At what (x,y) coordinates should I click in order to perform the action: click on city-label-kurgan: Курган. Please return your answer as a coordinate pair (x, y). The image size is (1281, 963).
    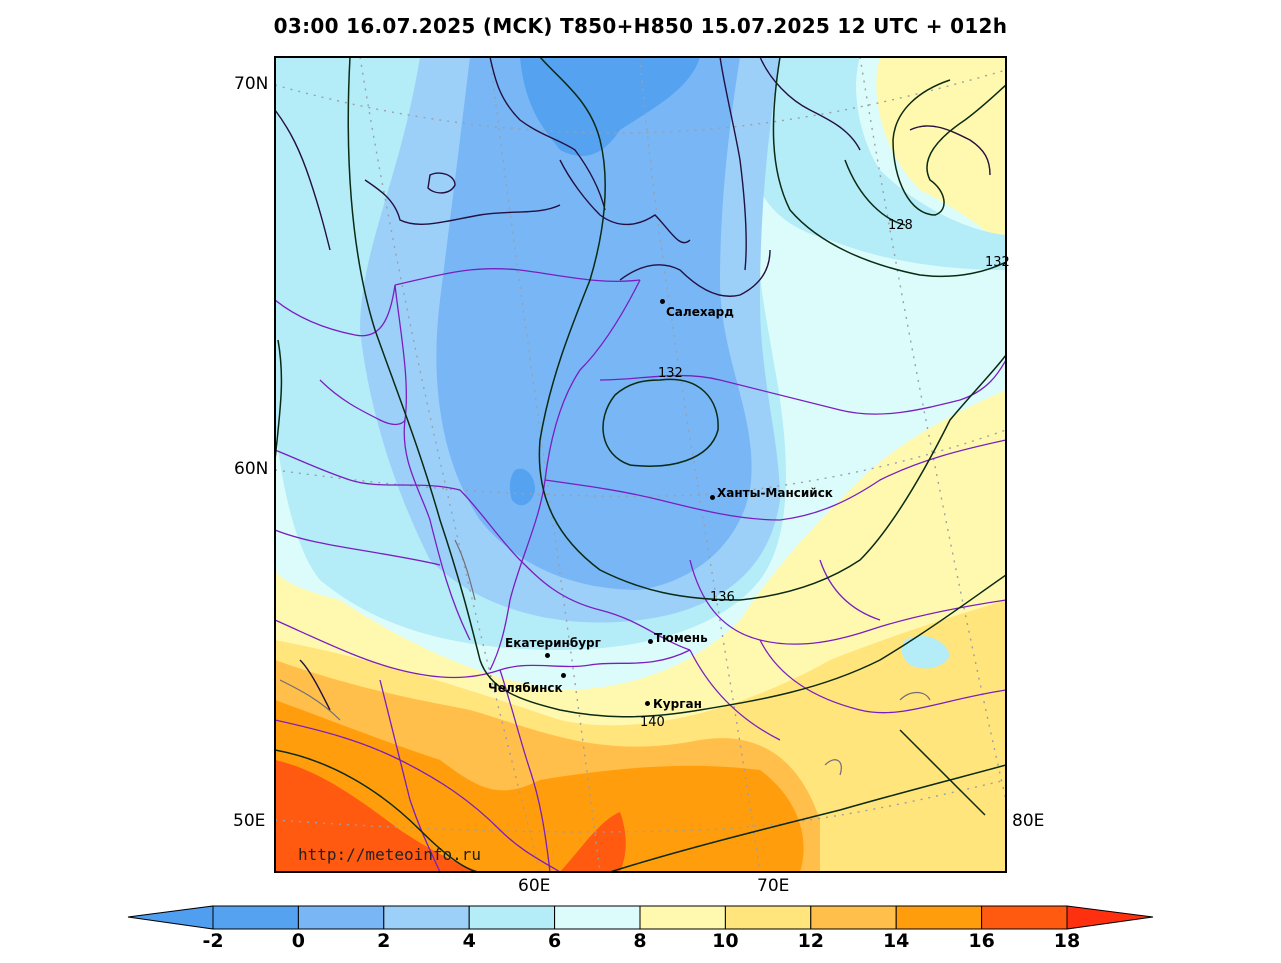
    Looking at the image, I should click on (677, 704).